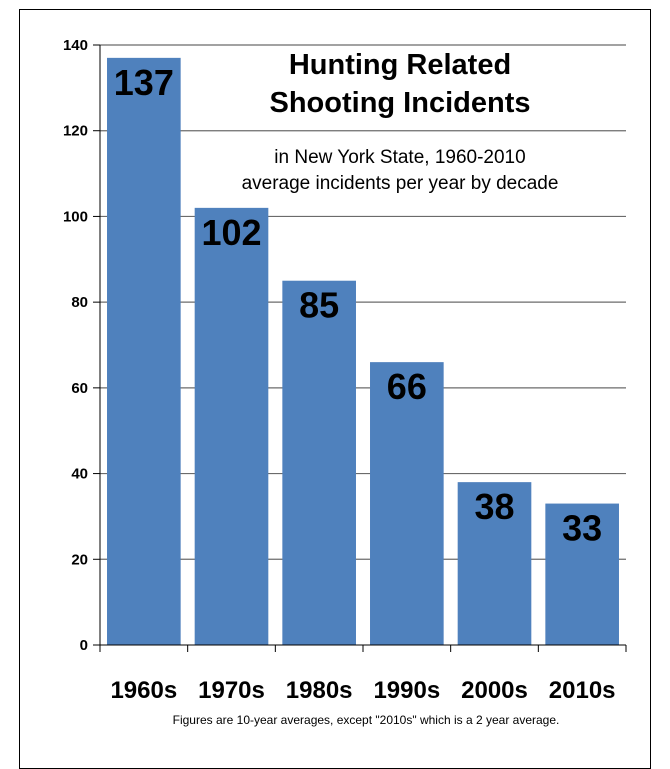 The image size is (670, 769). What do you see at coordinates (400, 65) in the screenshot?
I see `chart-title-line-1: Hunting Related` at bounding box center [400, 65].